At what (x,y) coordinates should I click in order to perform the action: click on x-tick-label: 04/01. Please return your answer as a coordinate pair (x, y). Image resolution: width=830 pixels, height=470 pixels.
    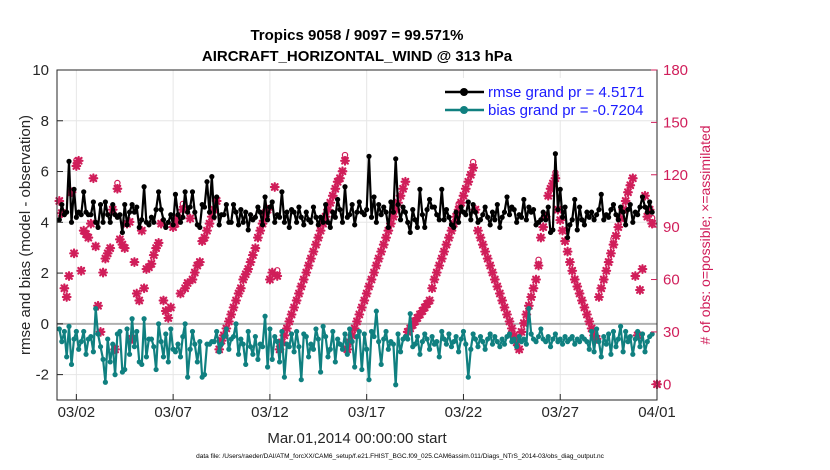
    Looking at the image, I should click on (657, 412).